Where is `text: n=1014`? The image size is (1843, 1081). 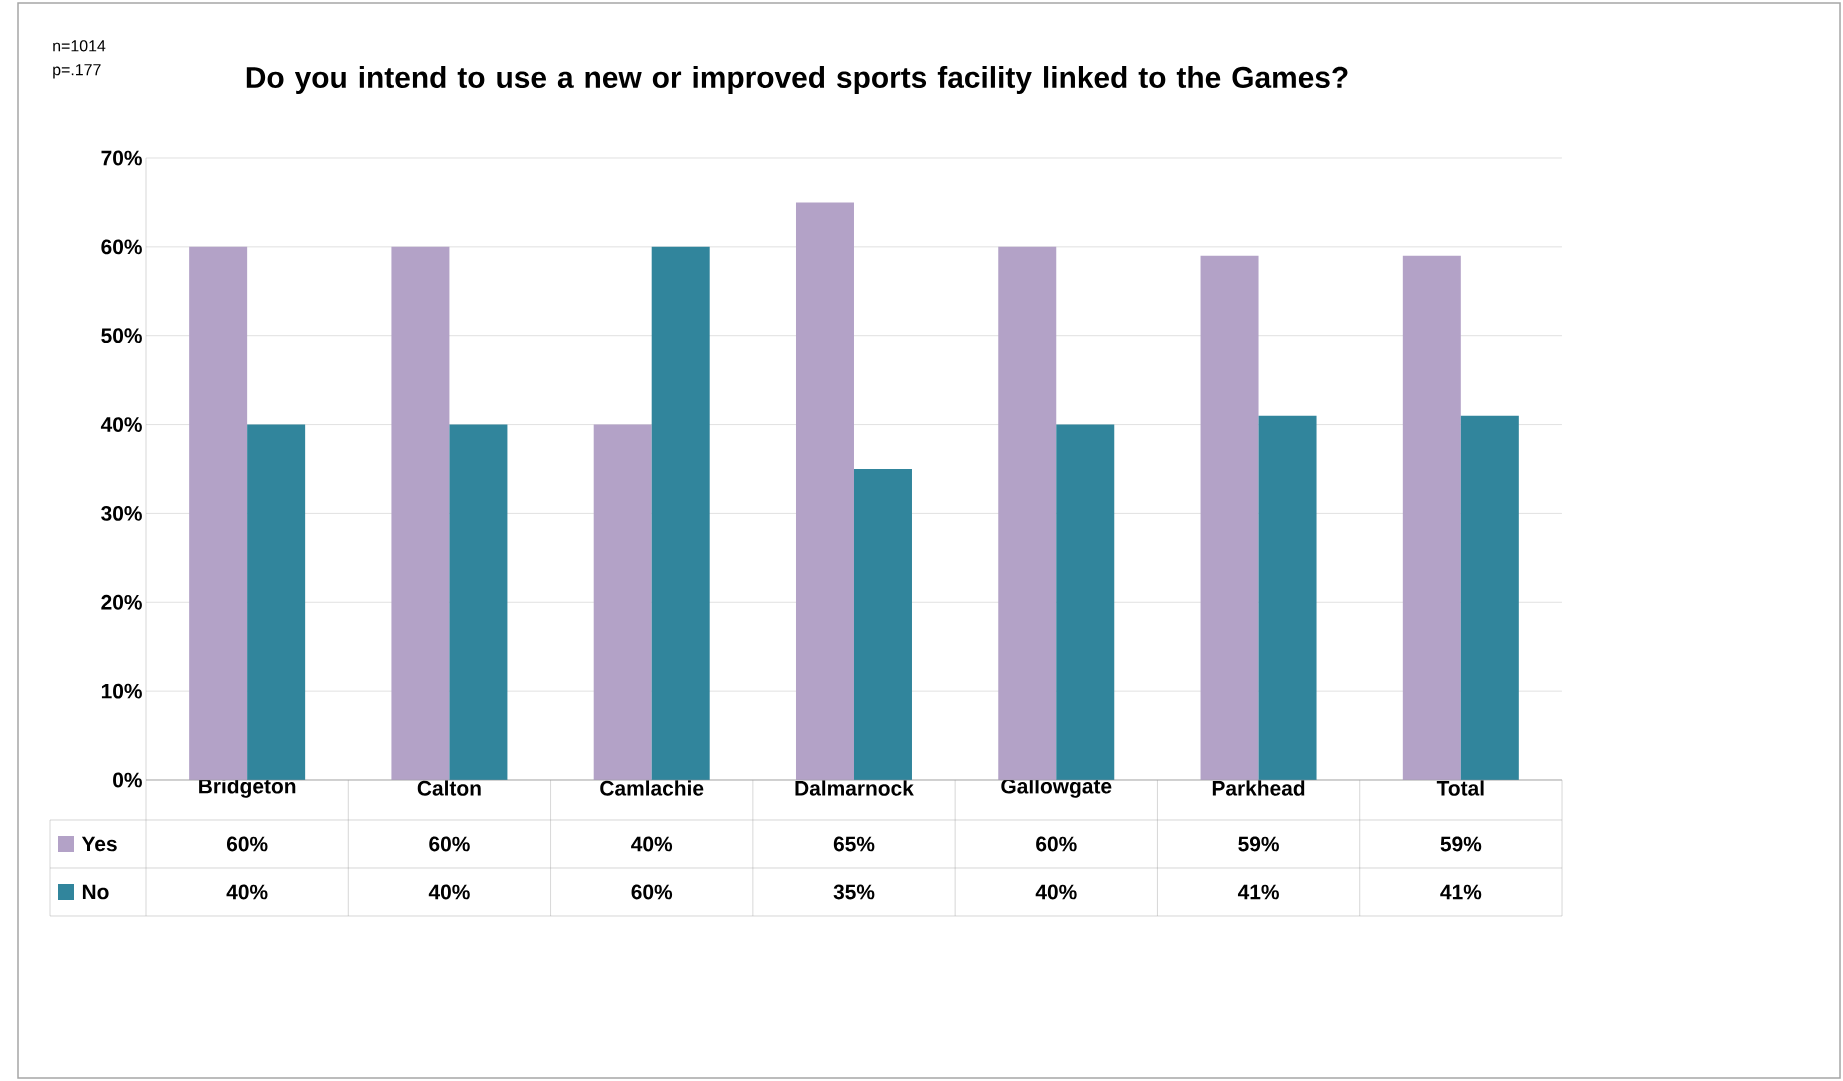 text: n=1014 is located at coordinates (79, 46).